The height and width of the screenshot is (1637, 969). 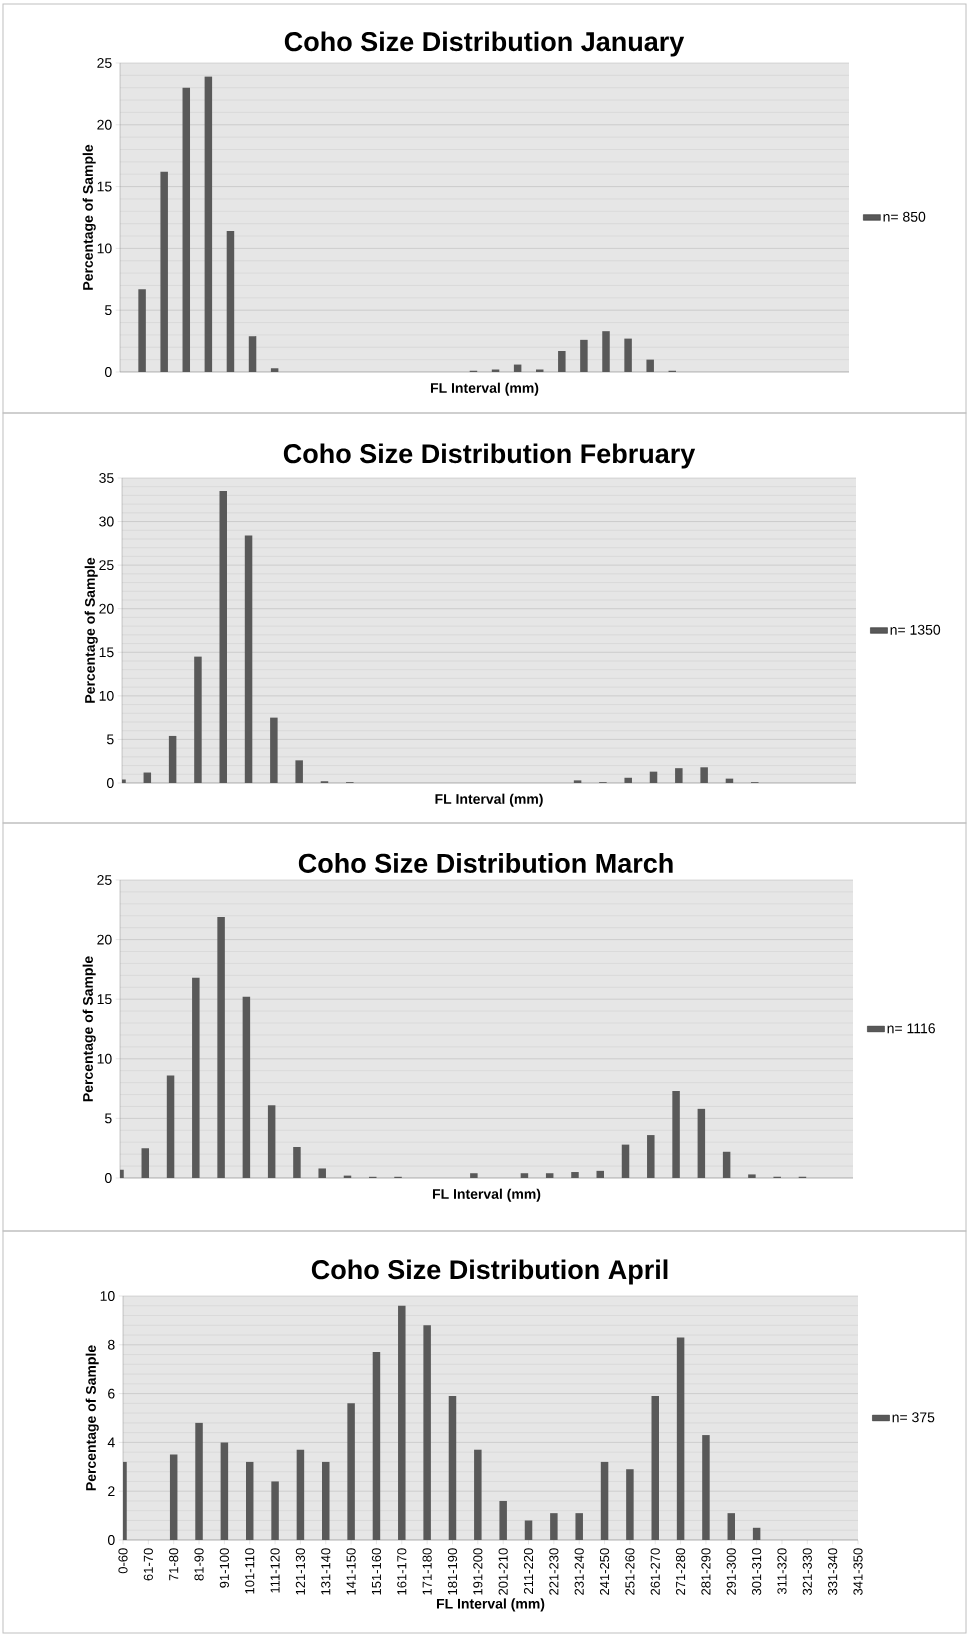 I want to click on x-tick-label: 341-350, so click(x=858, y=1572).